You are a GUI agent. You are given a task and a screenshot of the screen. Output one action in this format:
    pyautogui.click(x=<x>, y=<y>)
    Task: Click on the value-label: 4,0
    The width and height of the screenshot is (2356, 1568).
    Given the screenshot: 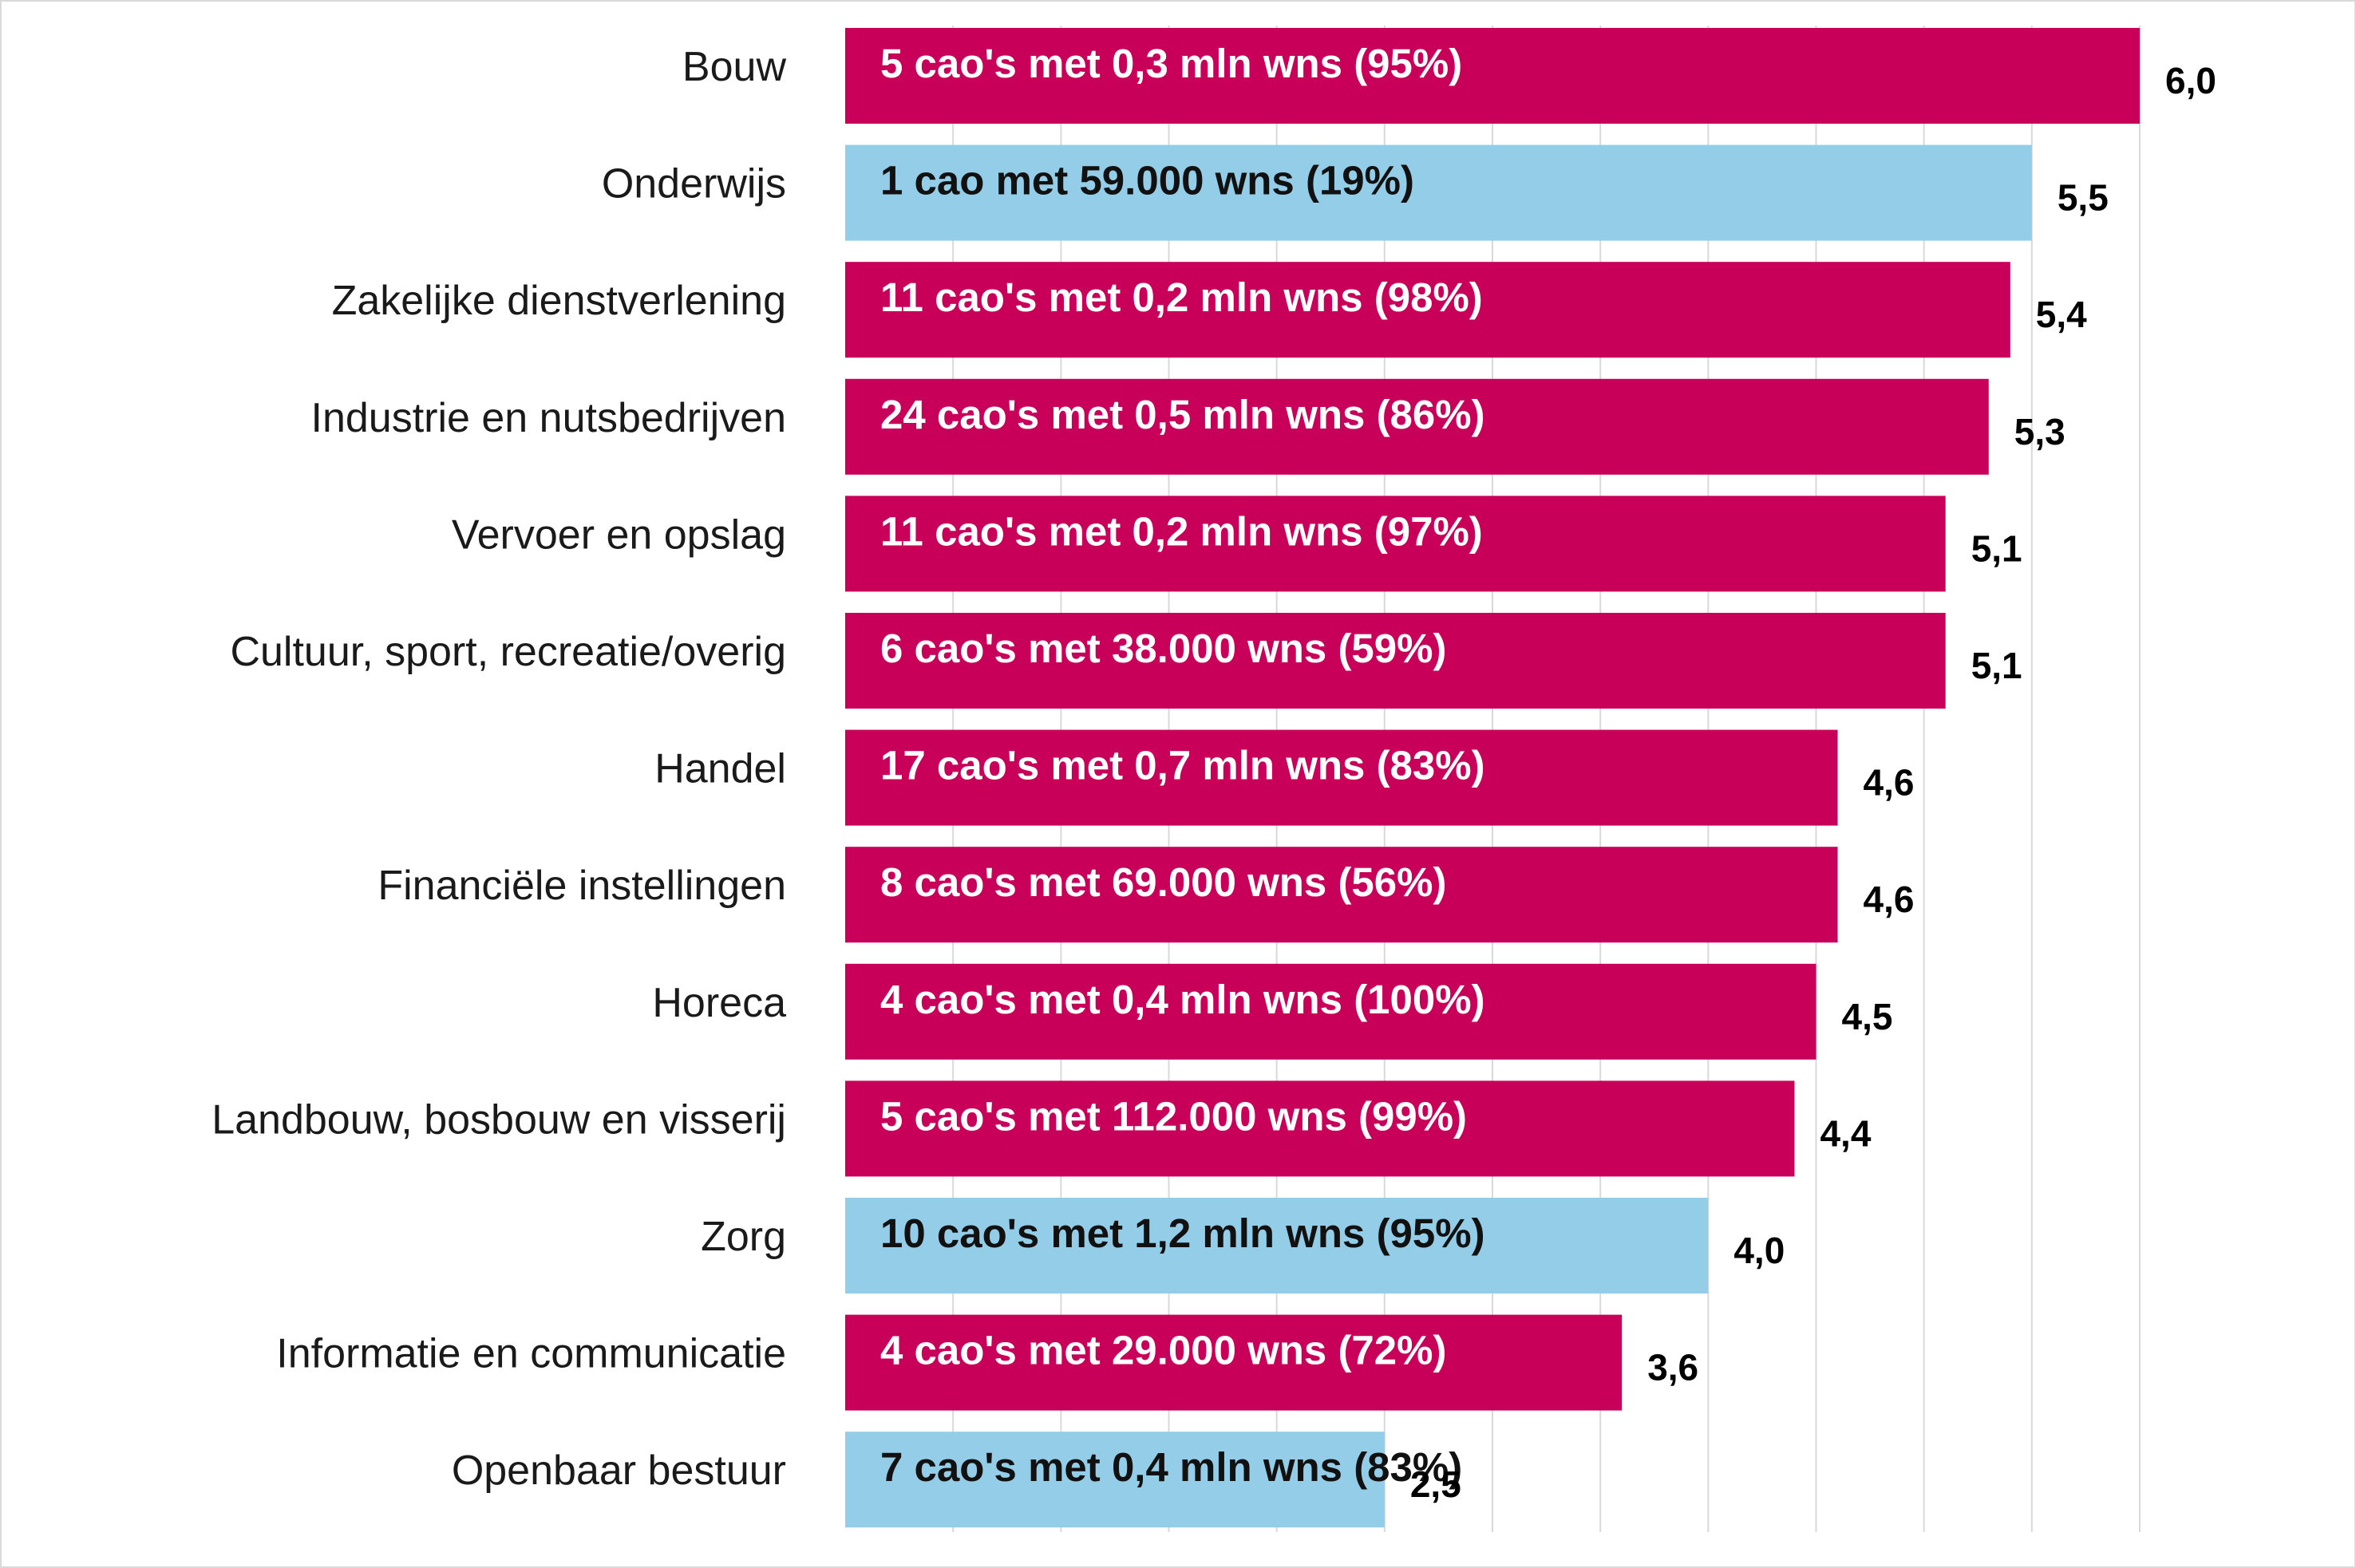 What is the action you would take?
    pyautogui.click(x=1759, y=1250)
    